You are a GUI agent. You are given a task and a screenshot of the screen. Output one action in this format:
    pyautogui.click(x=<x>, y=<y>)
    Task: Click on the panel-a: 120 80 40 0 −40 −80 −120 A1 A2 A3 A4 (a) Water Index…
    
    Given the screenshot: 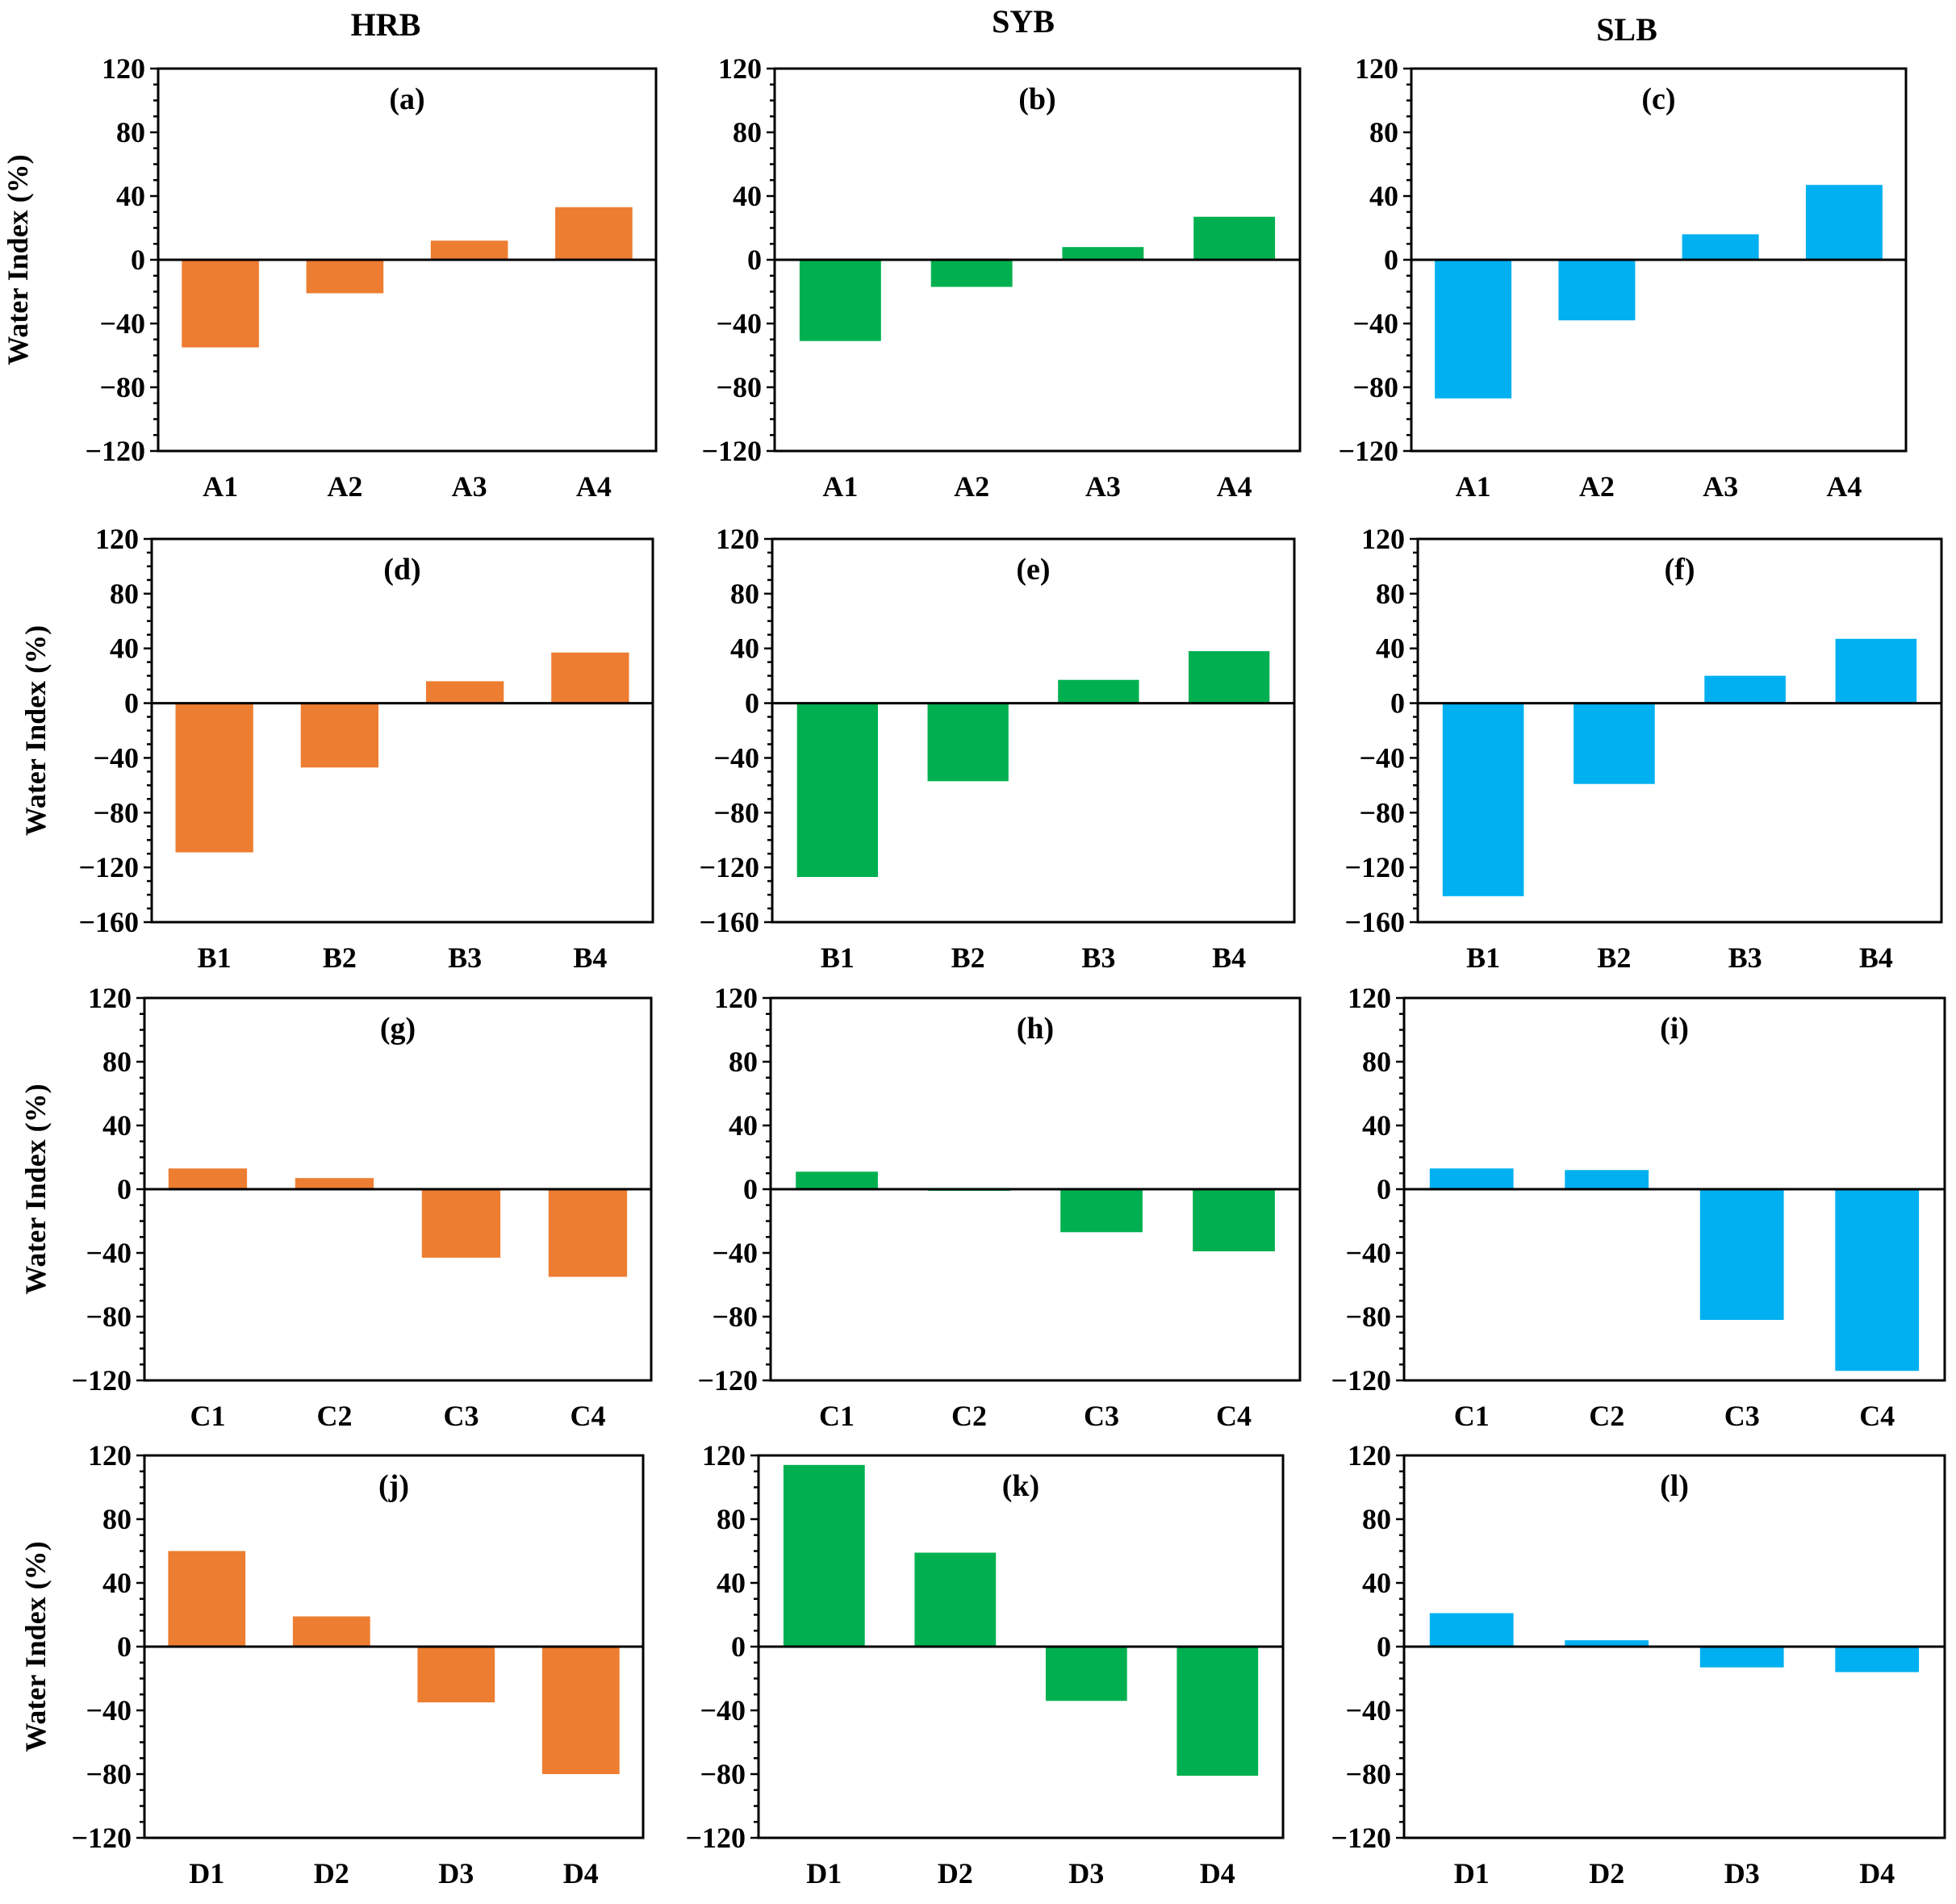 What is the action you would take?
    pyautogui.click(x=330, y=277)
    